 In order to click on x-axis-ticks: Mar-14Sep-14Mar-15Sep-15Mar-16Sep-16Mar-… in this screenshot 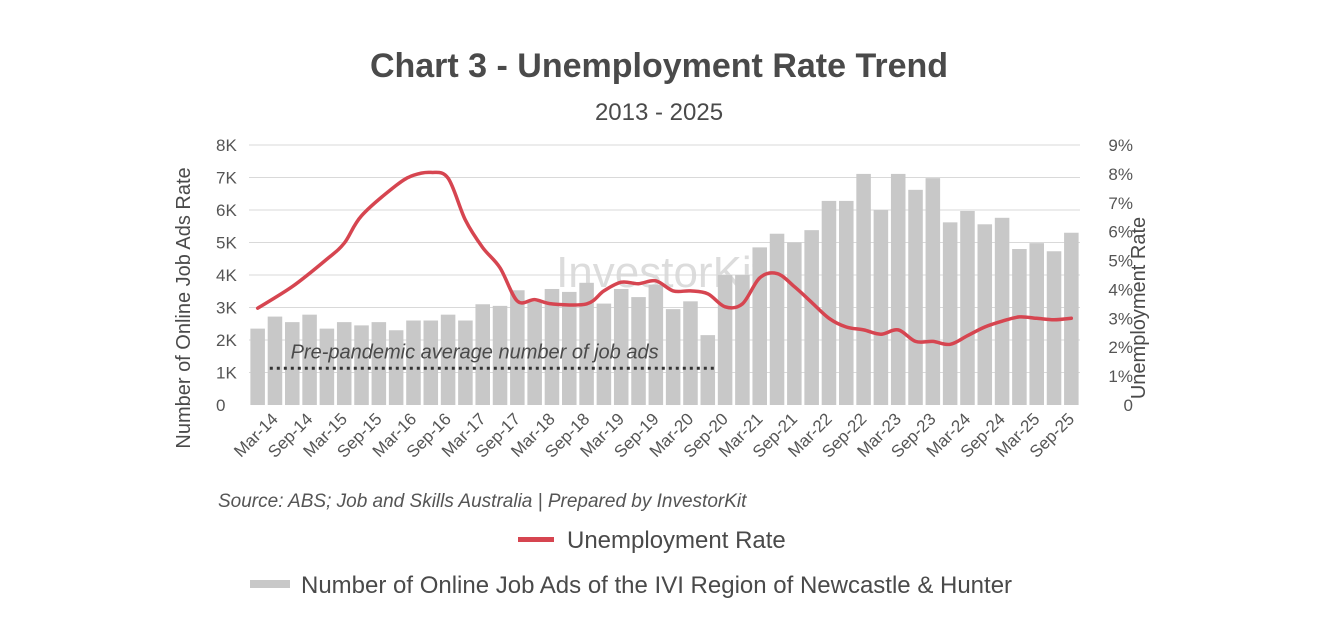, I will do `click(654, 435)`.